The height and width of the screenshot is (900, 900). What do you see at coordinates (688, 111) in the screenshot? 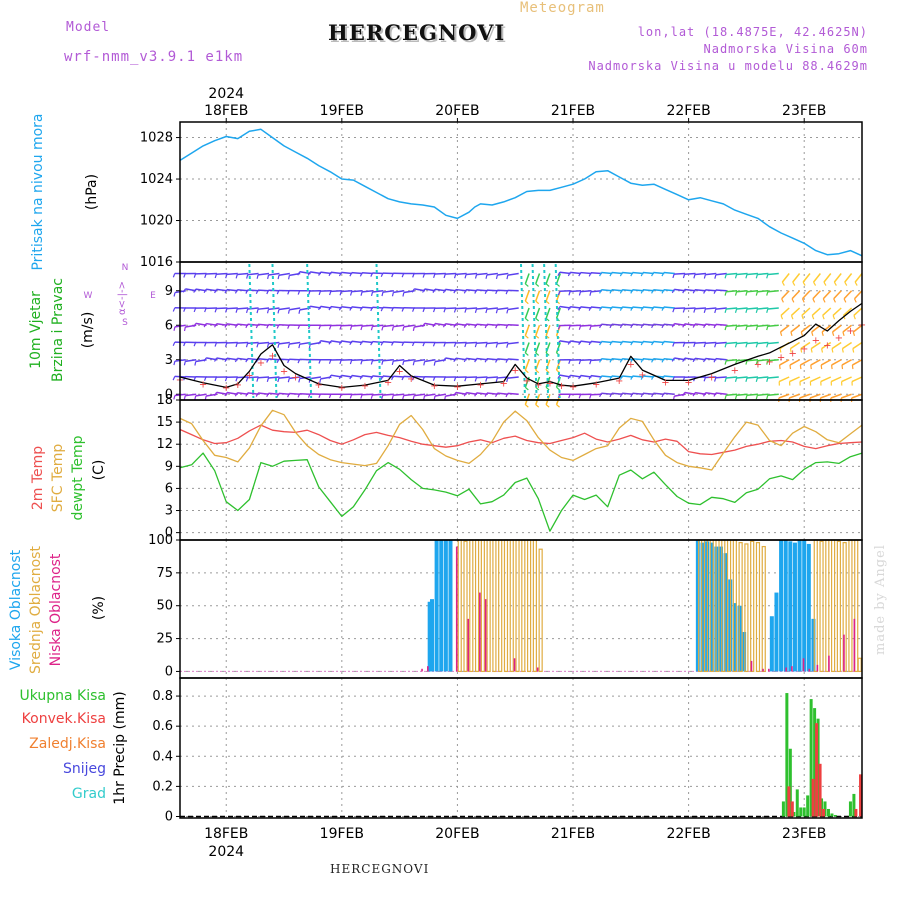
I see `date-label-top: 22FEB` at bounding box center [688, 111].